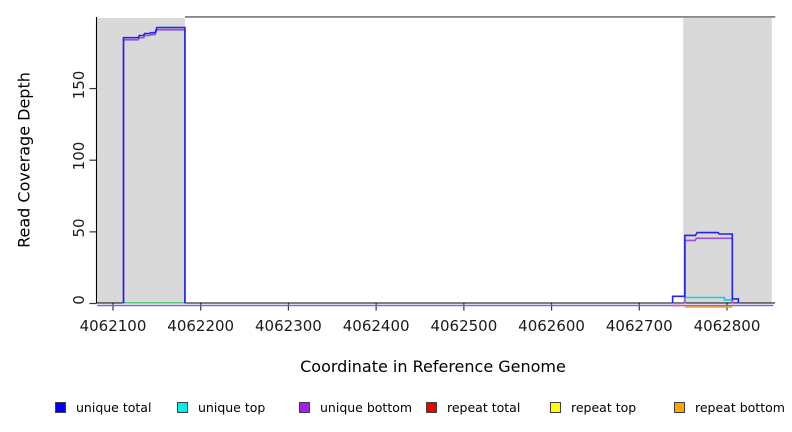  I want to click on legend-swatch-unique-bottom, so click(304, 407).